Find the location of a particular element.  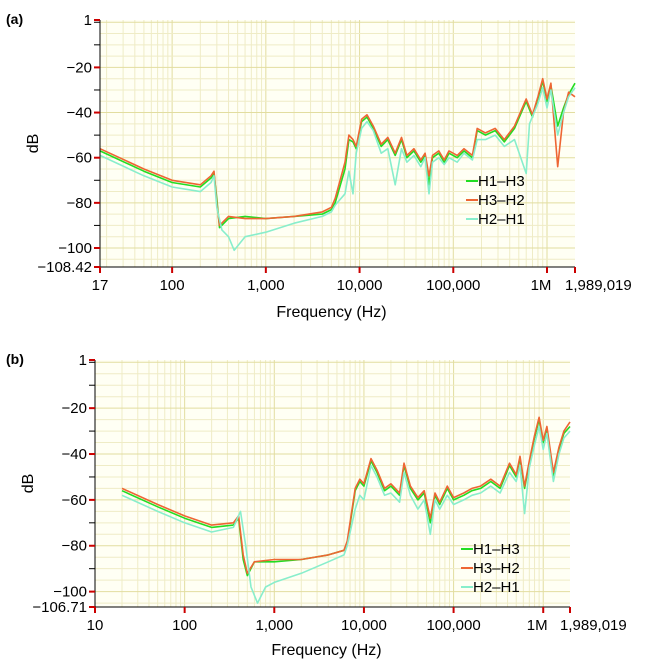

panel-label-b: (b) is located at coordinates (15, 359).